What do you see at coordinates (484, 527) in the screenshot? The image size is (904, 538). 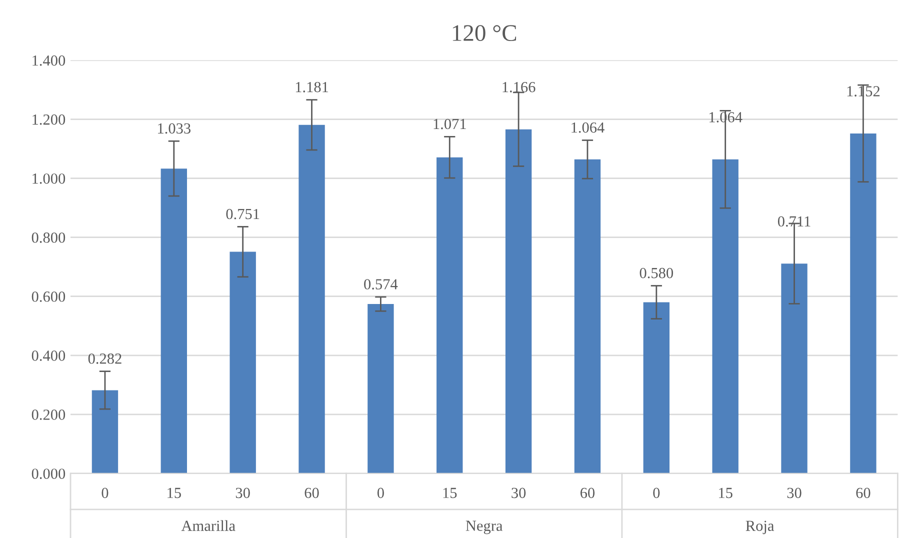 I see `text: Negra` at bounding box center [484, 527].